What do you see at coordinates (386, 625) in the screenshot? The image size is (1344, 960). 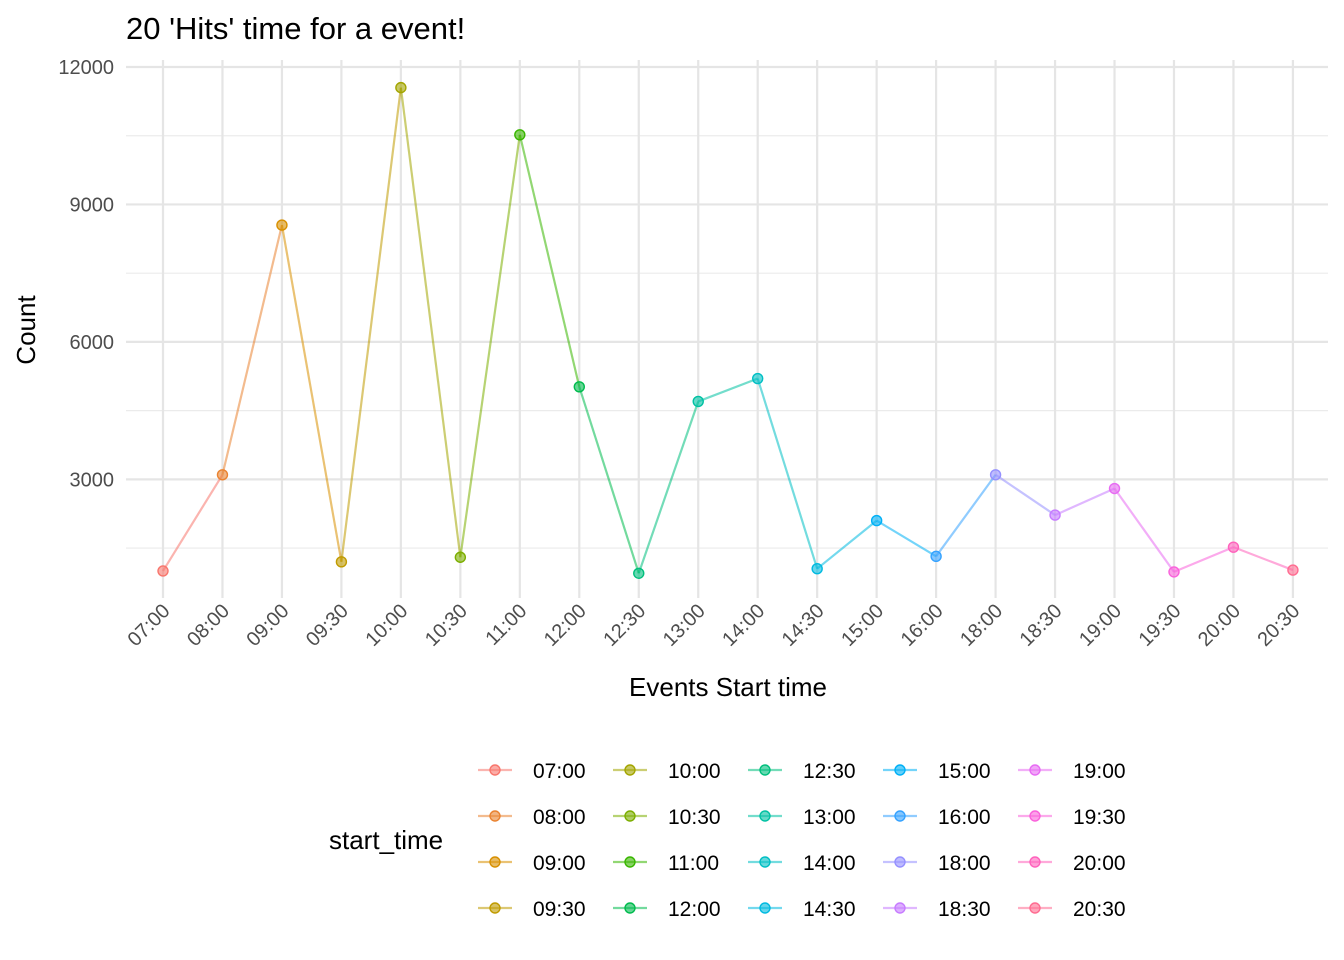 I see `x-tick-label: 10:00` at bounding box center [386, 625].